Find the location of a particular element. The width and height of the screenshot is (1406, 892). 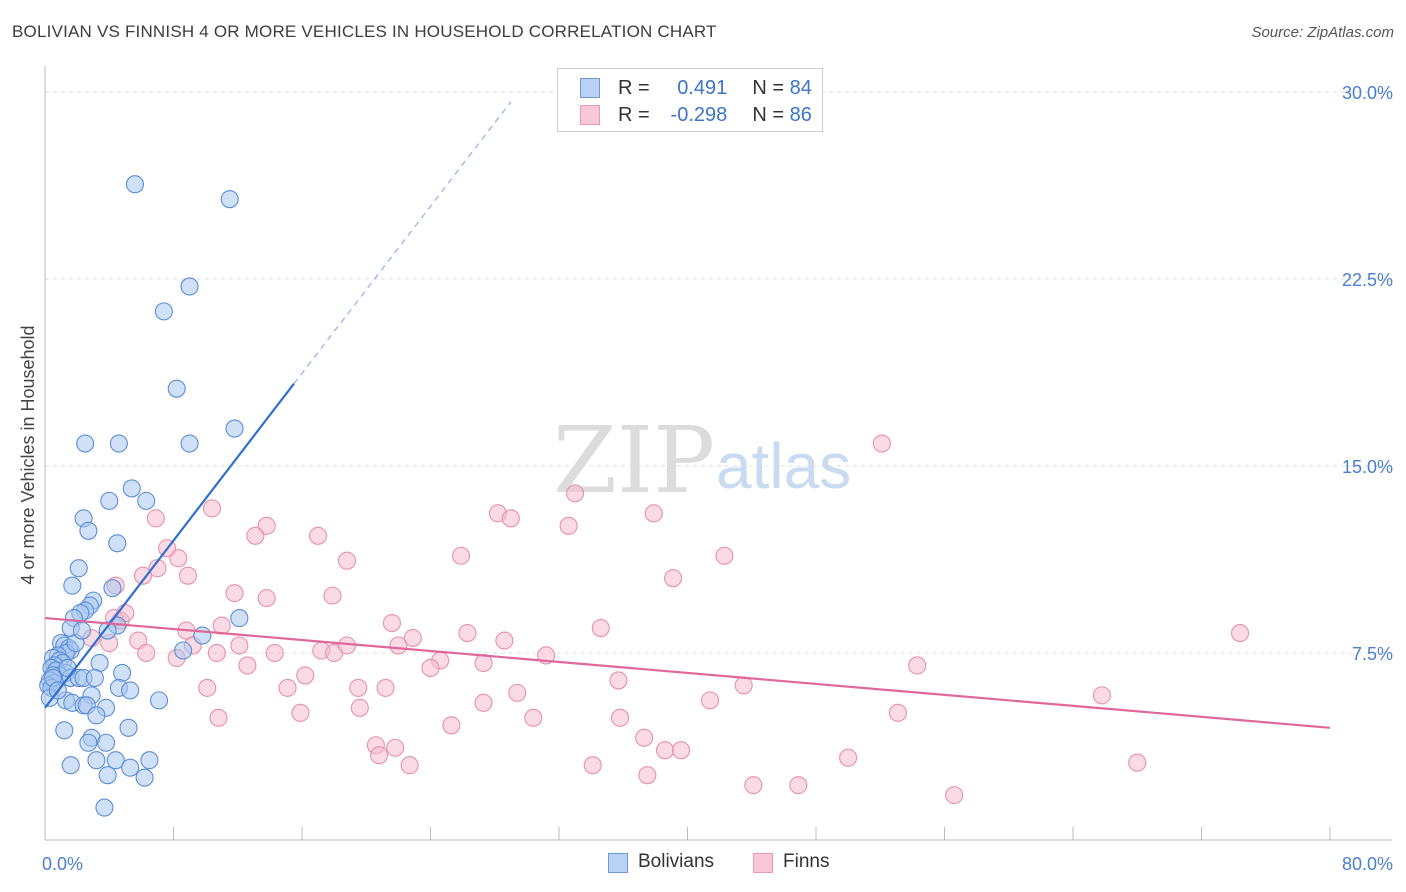

legend-n-value-1: 84 is located at coordinates (800, 88).